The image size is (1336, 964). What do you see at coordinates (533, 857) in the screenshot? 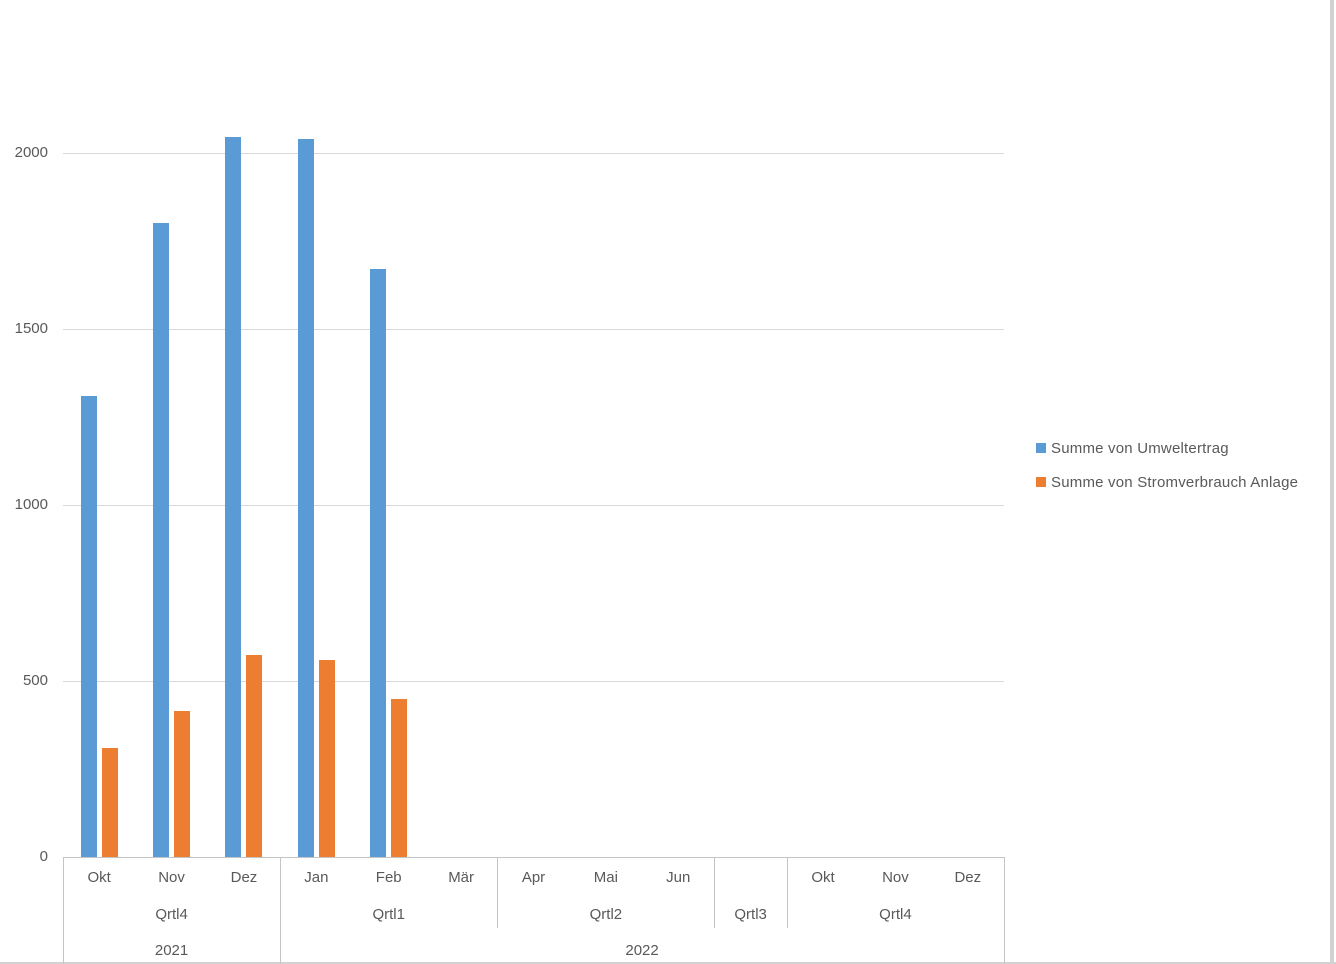
I see `x-axis-line` at bounding box center [533, 857].